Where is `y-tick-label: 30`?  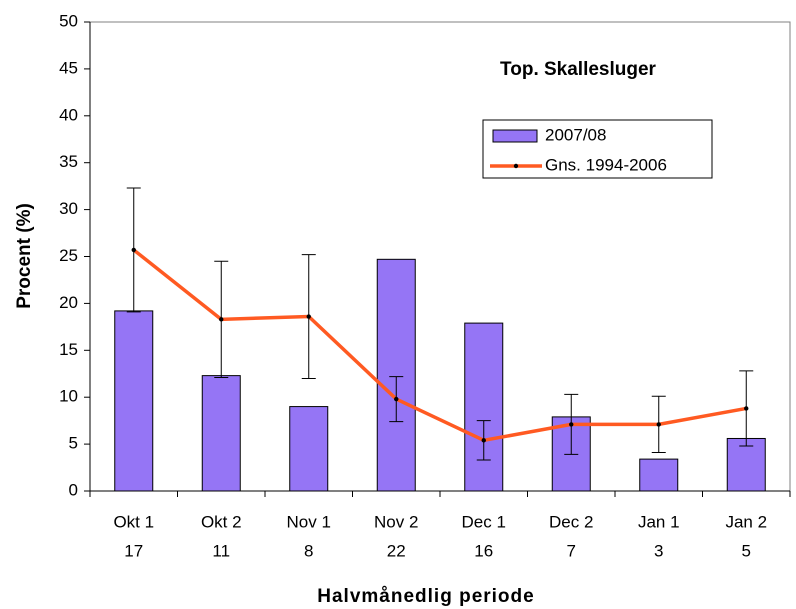 y-tick-label: 30 is located at coordinates (68, 208).